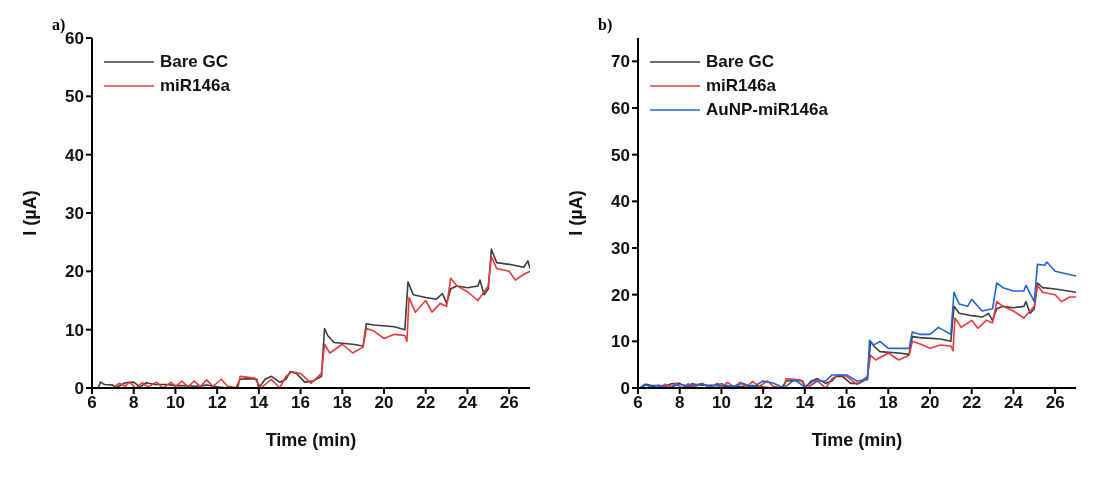 The height and width of the screenshot is (477, 1099). What do you see at coordinates (59, 25) in the screenshot?
I see `chart-title: a)` at bounding box center [59, 25].